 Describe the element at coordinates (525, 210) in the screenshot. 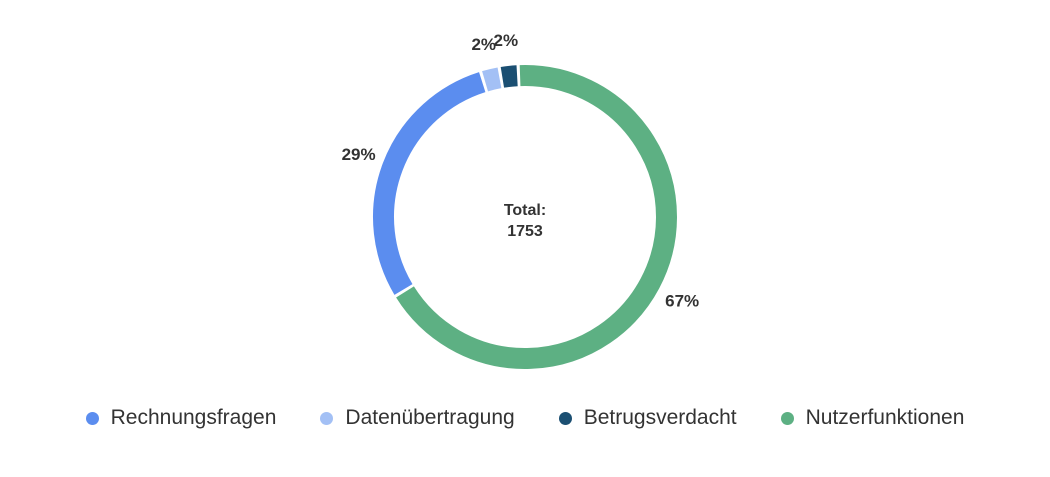

I see `center-label: Total:` at that location.